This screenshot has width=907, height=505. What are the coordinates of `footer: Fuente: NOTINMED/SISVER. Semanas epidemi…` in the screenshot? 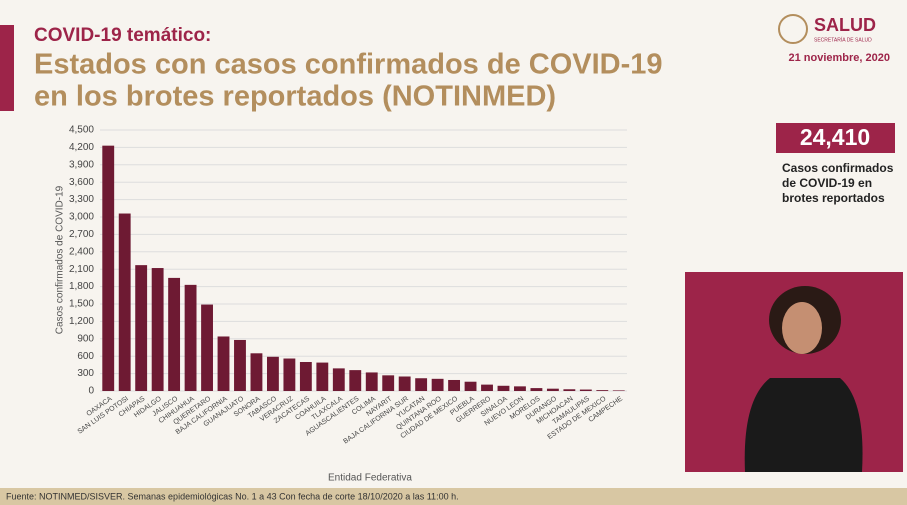 It's located at (232, 496).